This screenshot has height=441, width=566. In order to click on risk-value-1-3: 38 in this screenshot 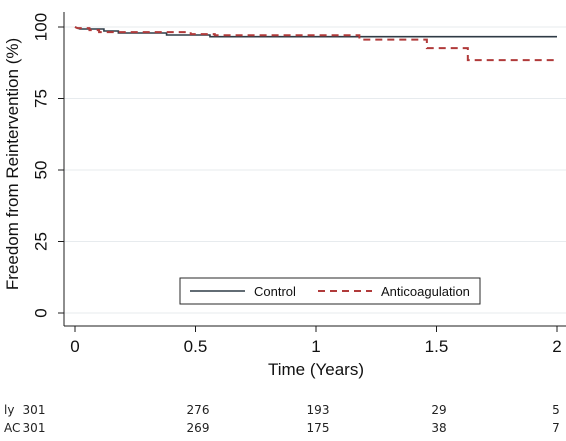, I will do `click(438, 428)`.